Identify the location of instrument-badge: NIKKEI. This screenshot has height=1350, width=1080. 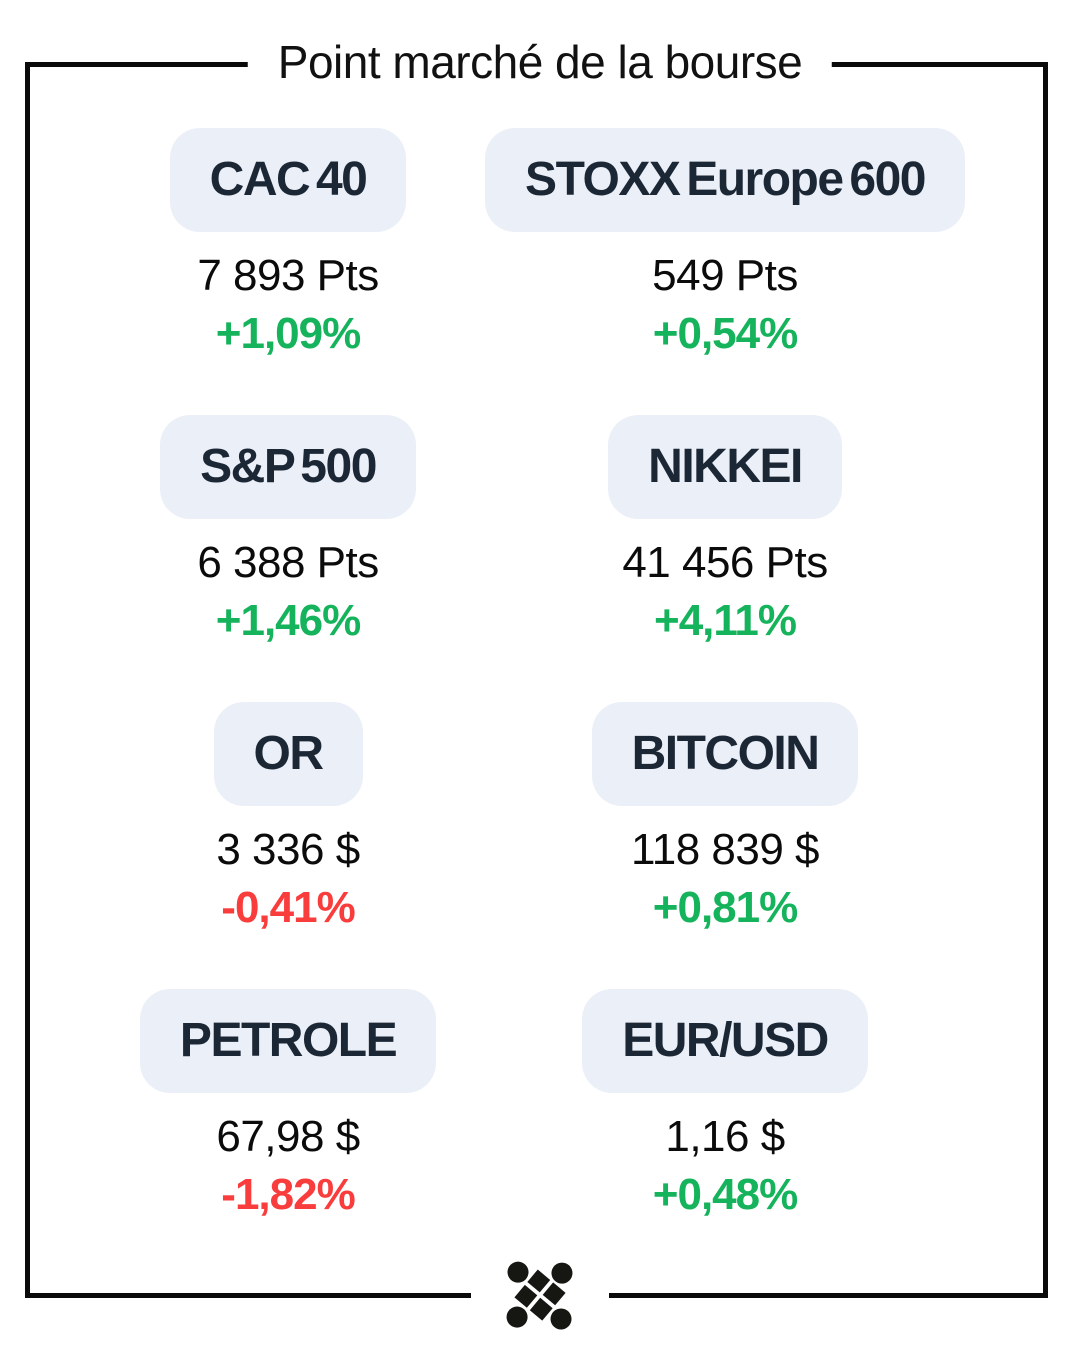
(725, 467).